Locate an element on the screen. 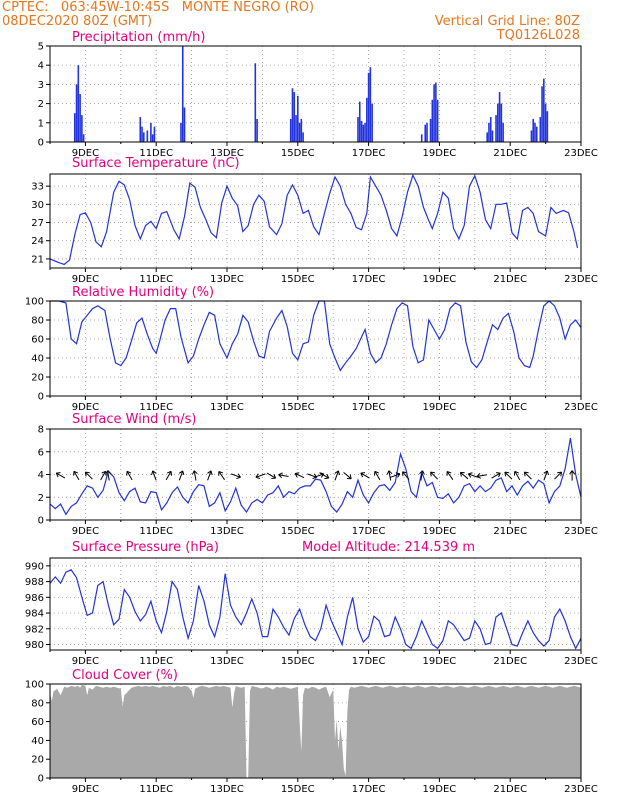 This screenshot has height=800, width=618. humidity-ytick-label: 60 is located at coordinates (37, 340).